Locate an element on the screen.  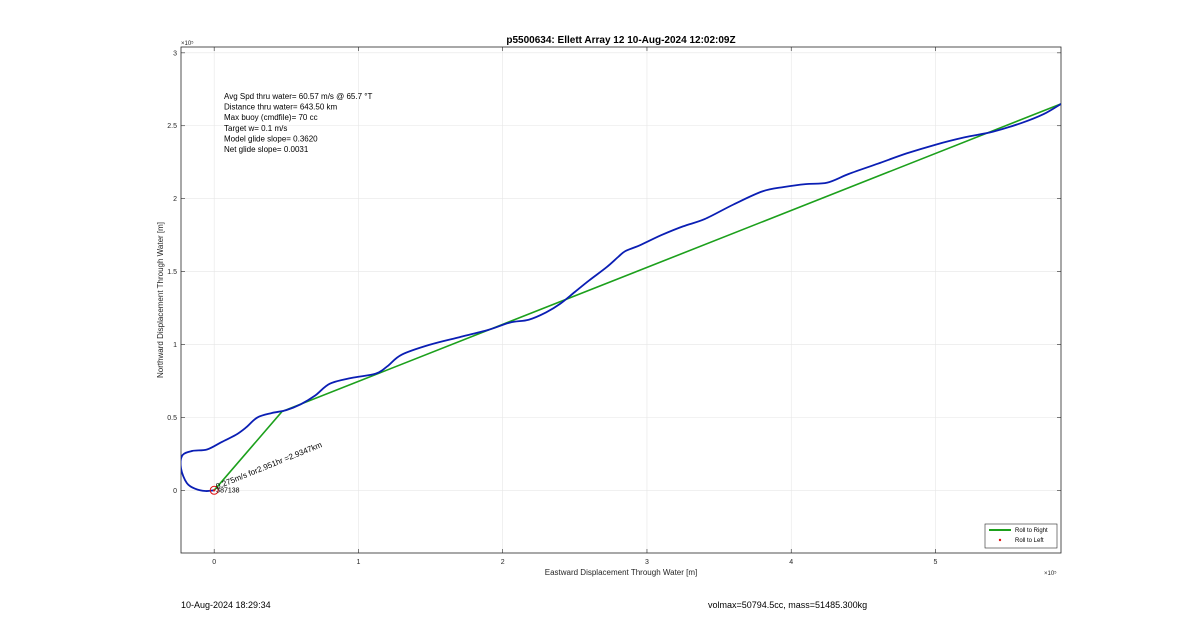
legend-label-roll-right: Roll to Right is located at coordinates (1031, 531).